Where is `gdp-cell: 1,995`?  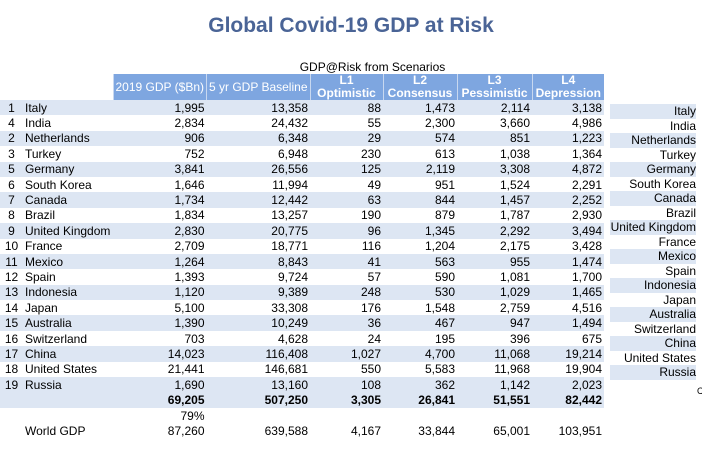
gdp-cell: 1,995 is located at coordinates (160, 108).